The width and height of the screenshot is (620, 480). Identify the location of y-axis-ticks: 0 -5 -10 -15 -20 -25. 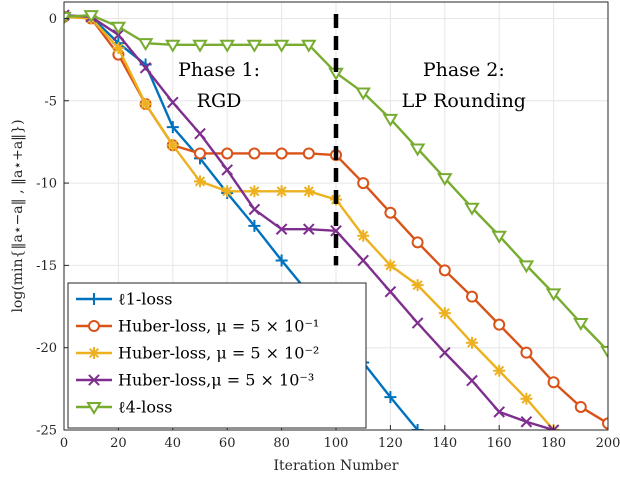
(52, 225).